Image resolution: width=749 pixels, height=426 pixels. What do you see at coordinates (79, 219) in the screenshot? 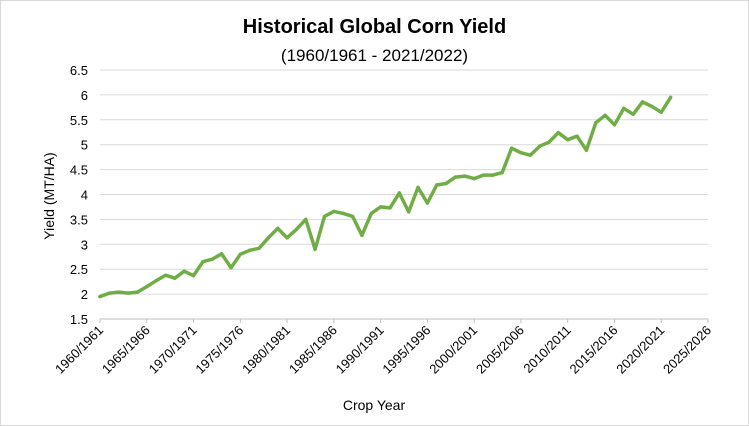
I see `y-tick-label: 3.5` at bounding box center [79, 219].